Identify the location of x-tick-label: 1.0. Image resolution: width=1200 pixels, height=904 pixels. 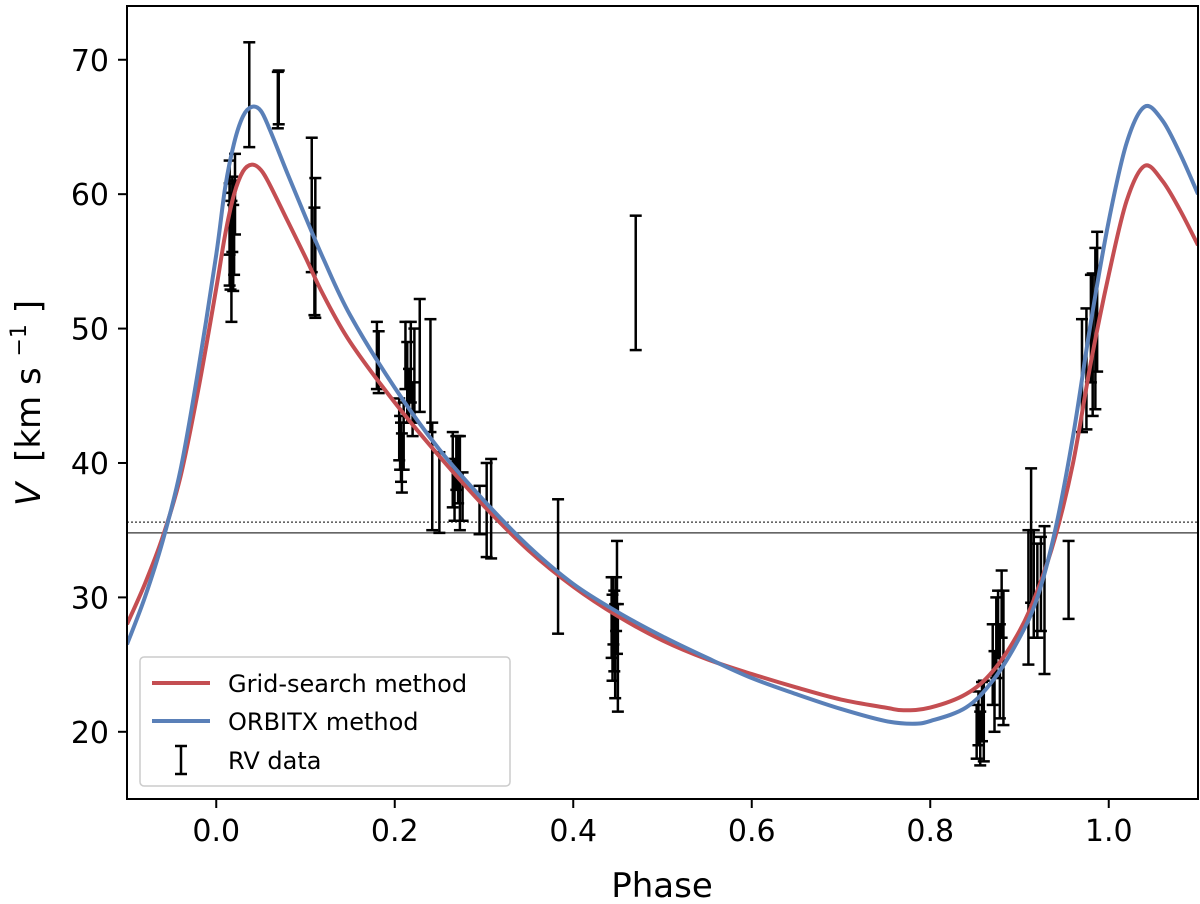
(1109, 831).